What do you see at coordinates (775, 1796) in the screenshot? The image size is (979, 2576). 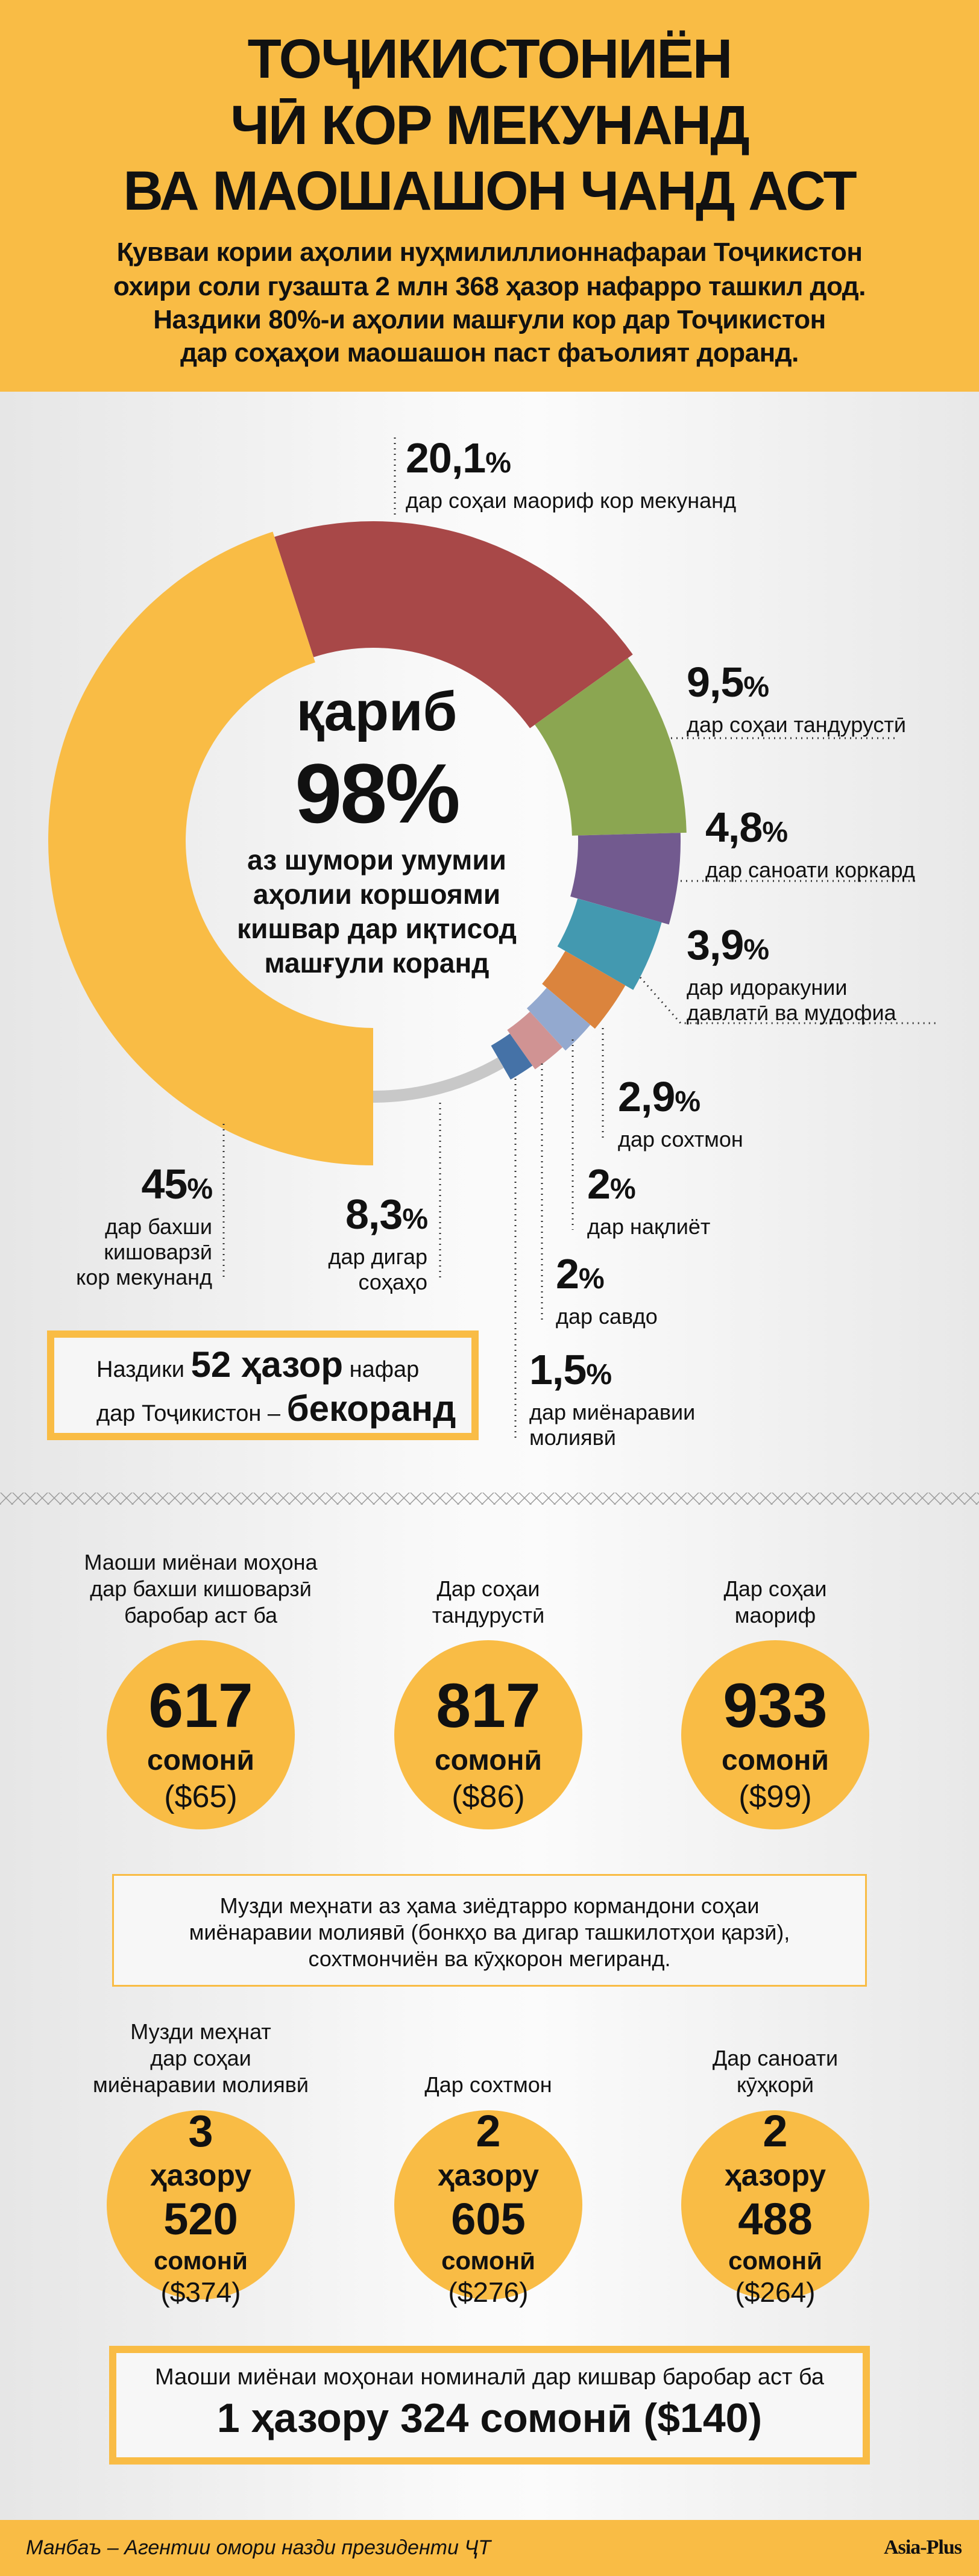 I see `wage-usd: ($99)` at bounding box center [775, 1796].